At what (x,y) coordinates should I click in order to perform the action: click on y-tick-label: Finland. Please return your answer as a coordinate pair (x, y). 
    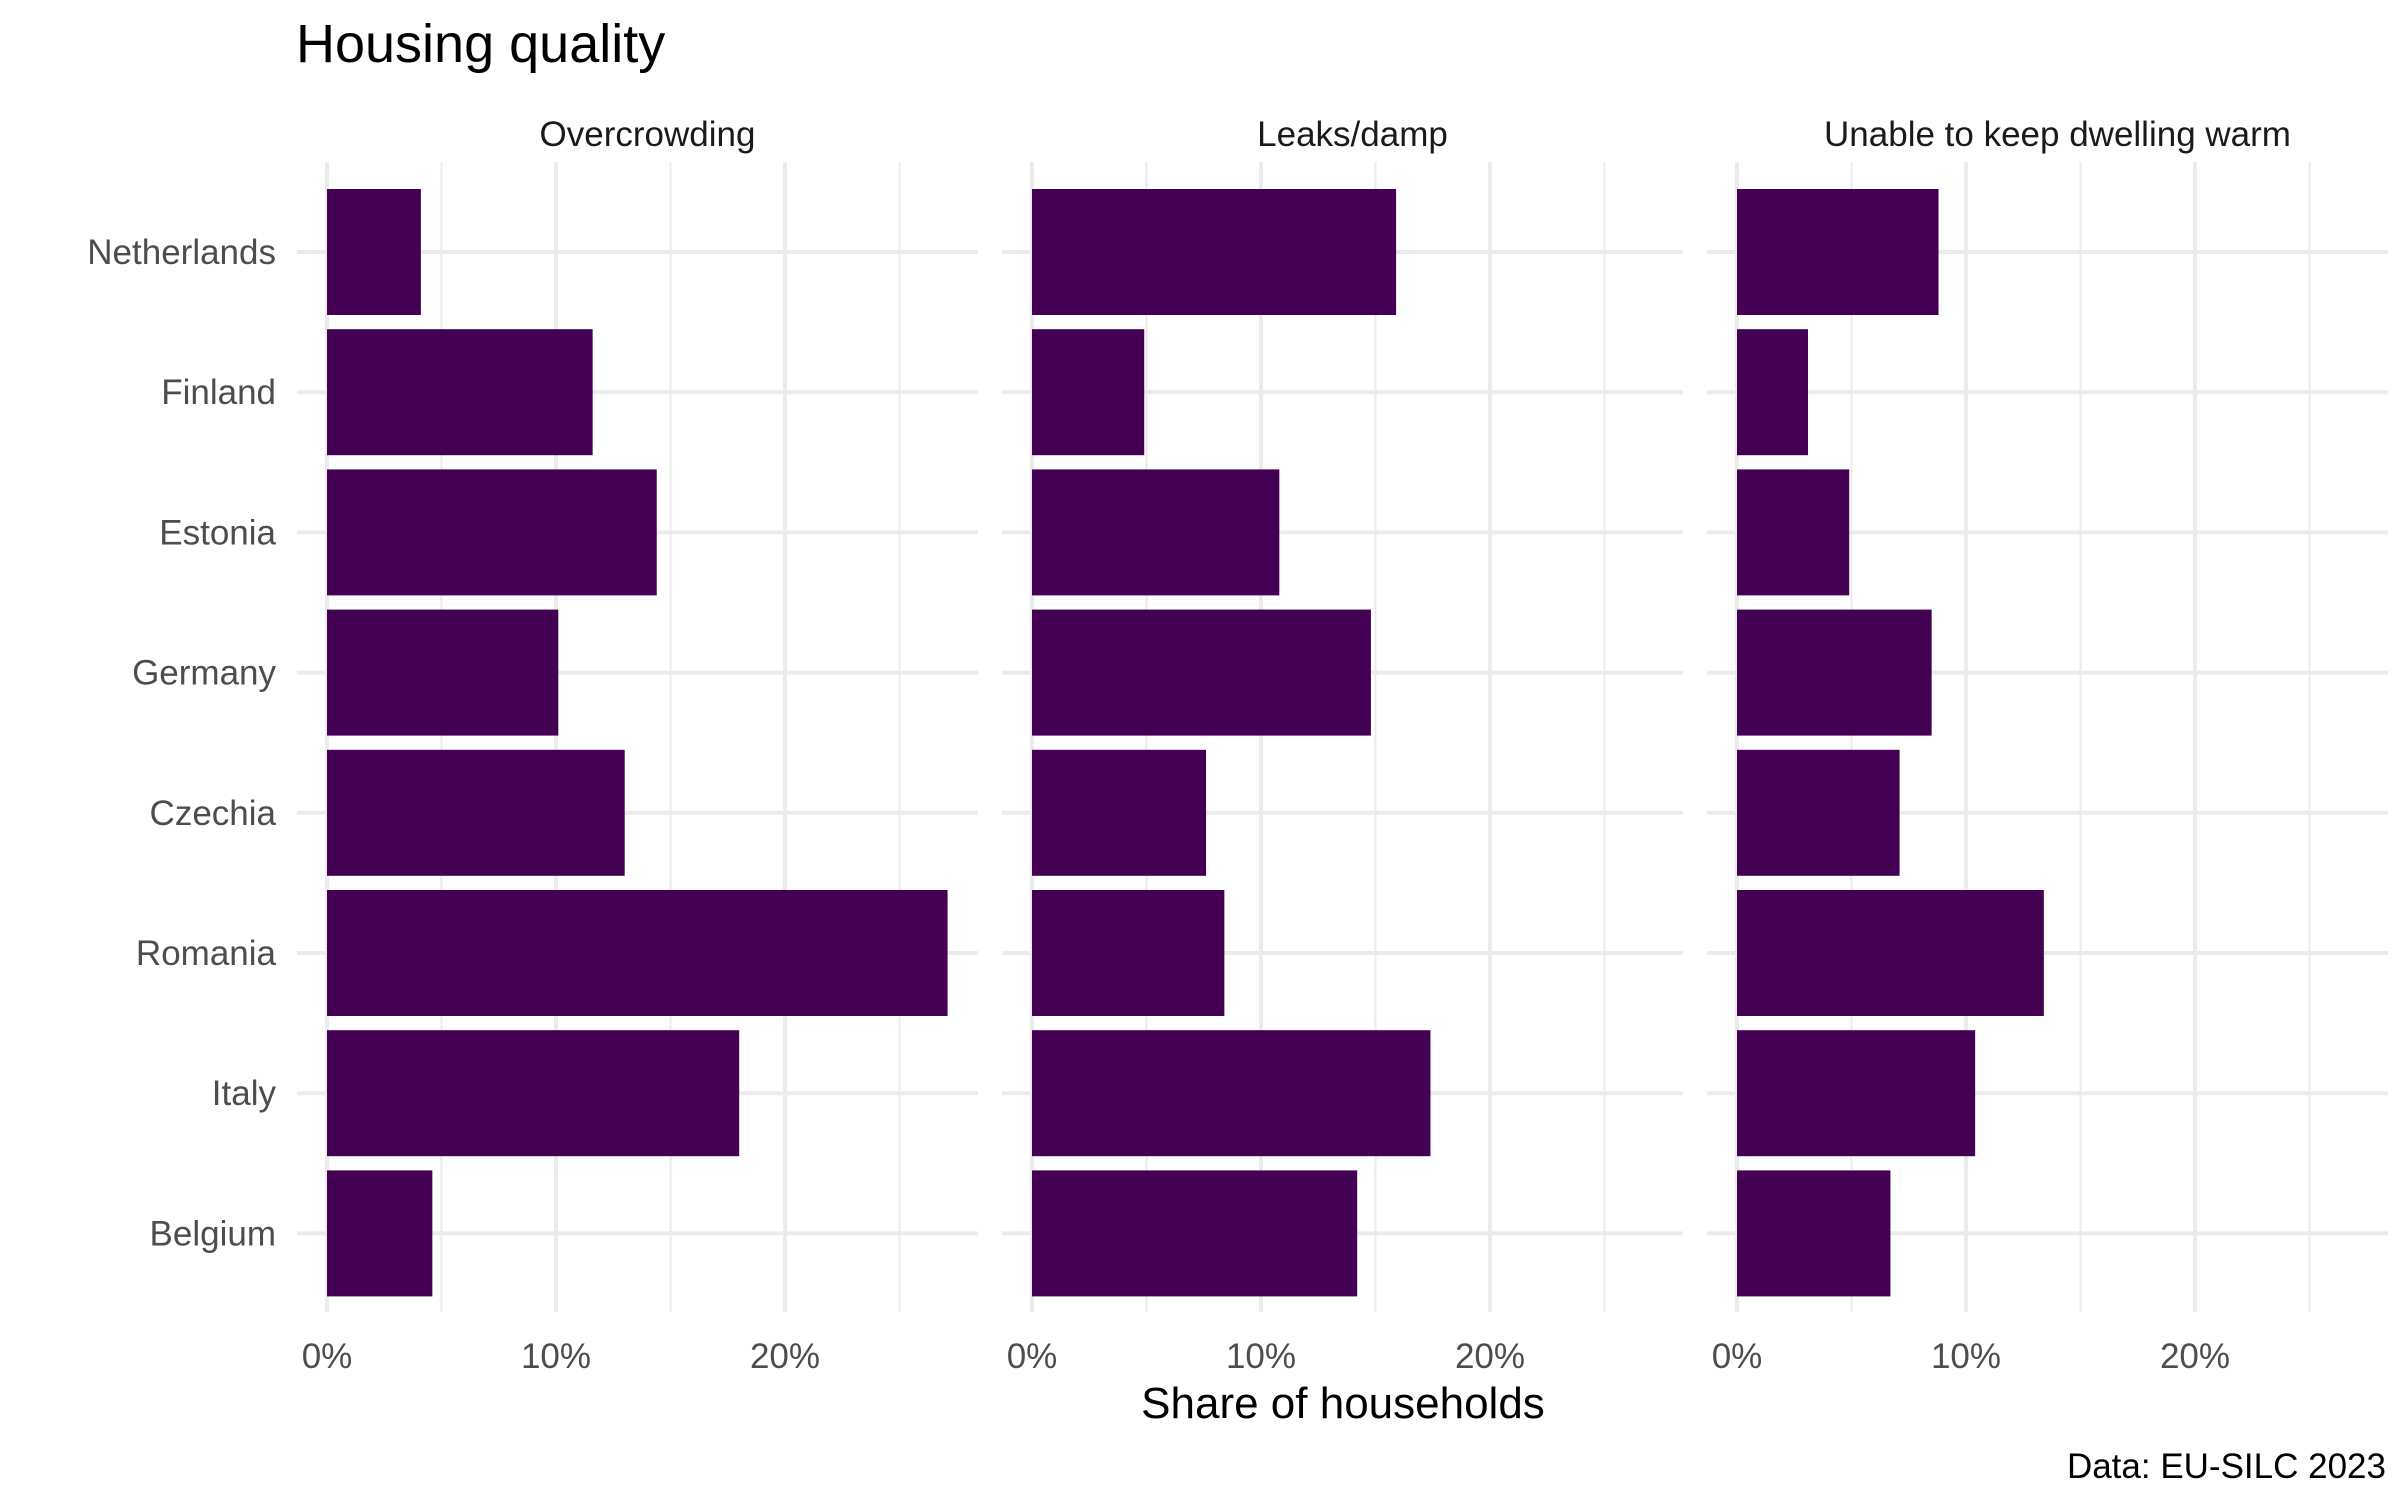
    Looking at the image, I should click on (218, 392).